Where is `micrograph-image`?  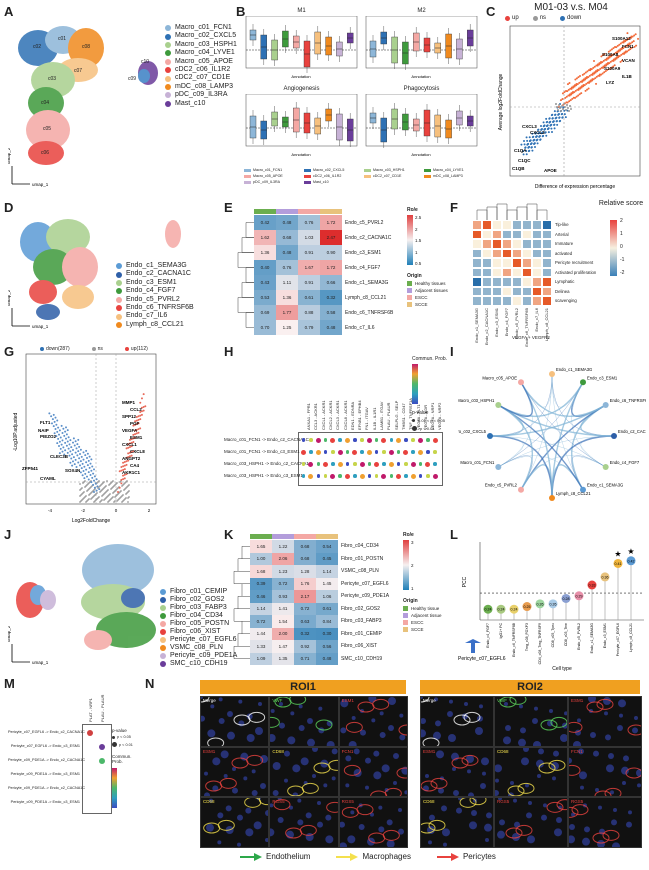 micrograph-image is located at coordinates (233, 721).